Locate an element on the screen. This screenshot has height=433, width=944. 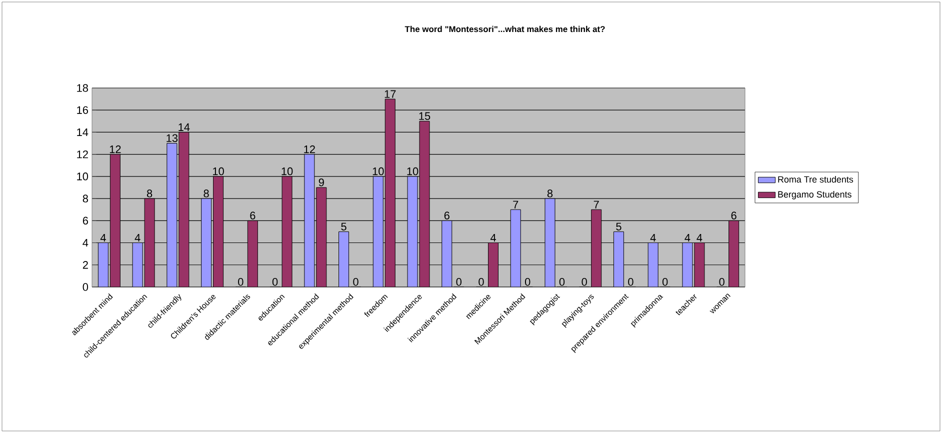
y-tick-label: 14 is located at coordinates (82, 132).